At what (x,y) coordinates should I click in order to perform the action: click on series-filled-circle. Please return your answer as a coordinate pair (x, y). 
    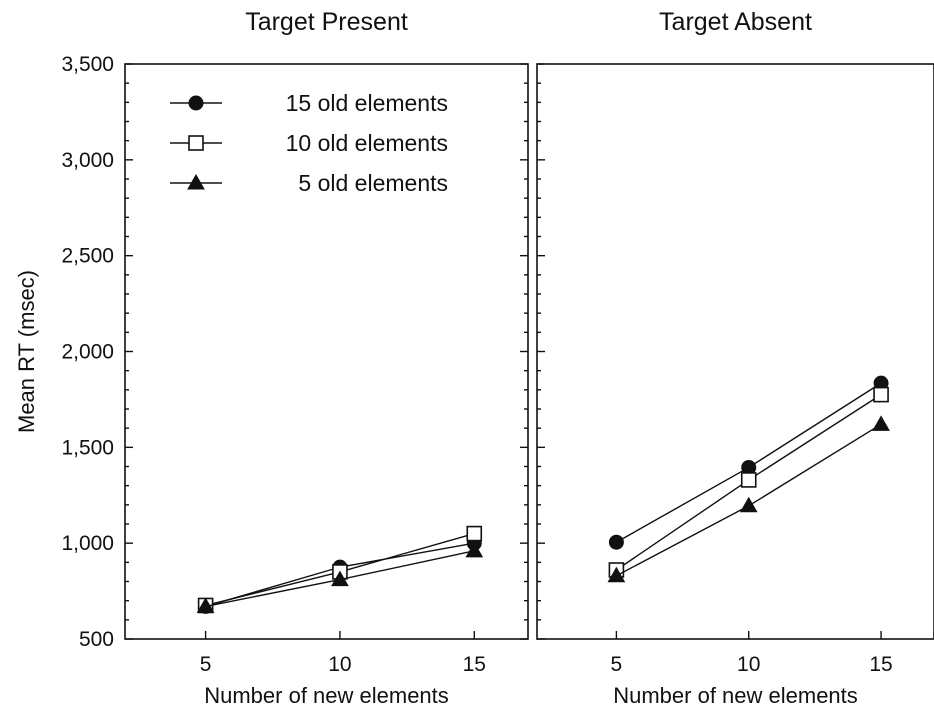
    Looking at the image, I should click on (748, 462).